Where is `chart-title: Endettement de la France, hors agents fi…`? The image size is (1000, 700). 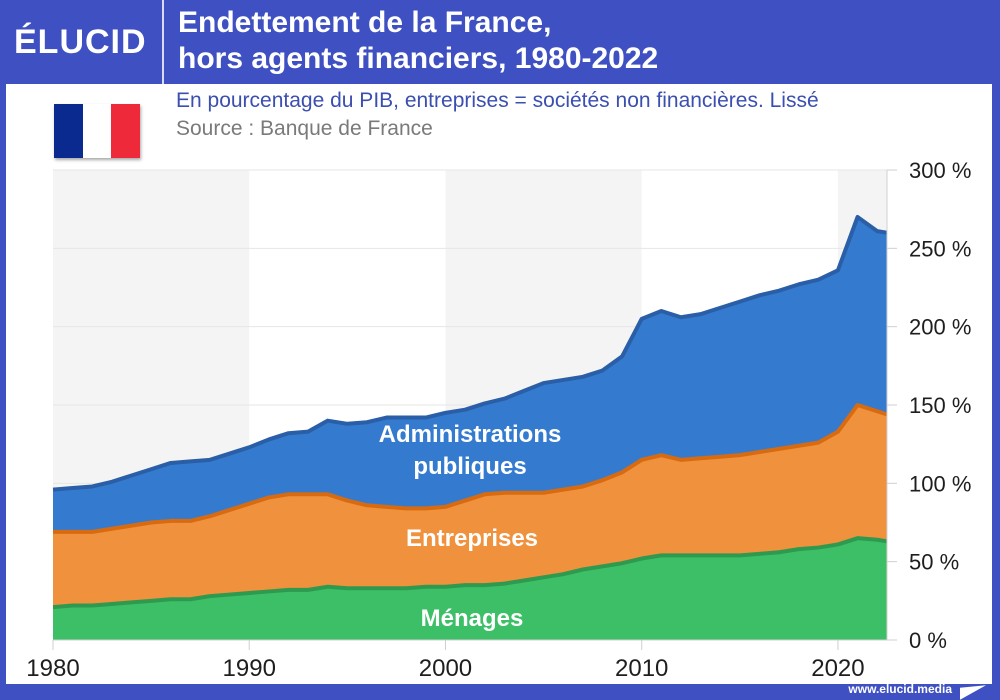 chart-title: Endettement de la France, hors agents fi… is located at coordinates (418, 41).